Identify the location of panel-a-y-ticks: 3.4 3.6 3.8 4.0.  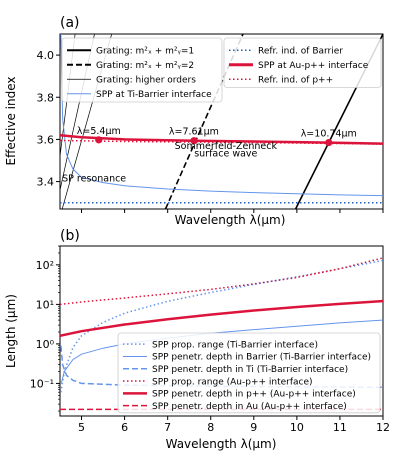
(48, 119).